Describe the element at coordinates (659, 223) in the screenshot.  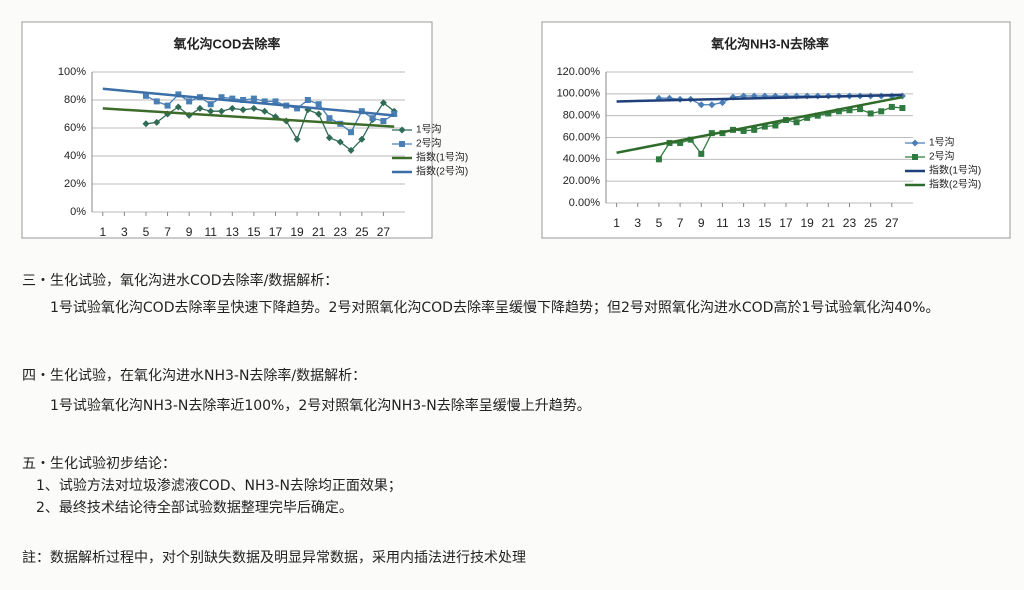
I see `x-tick-label: 5` at that location.